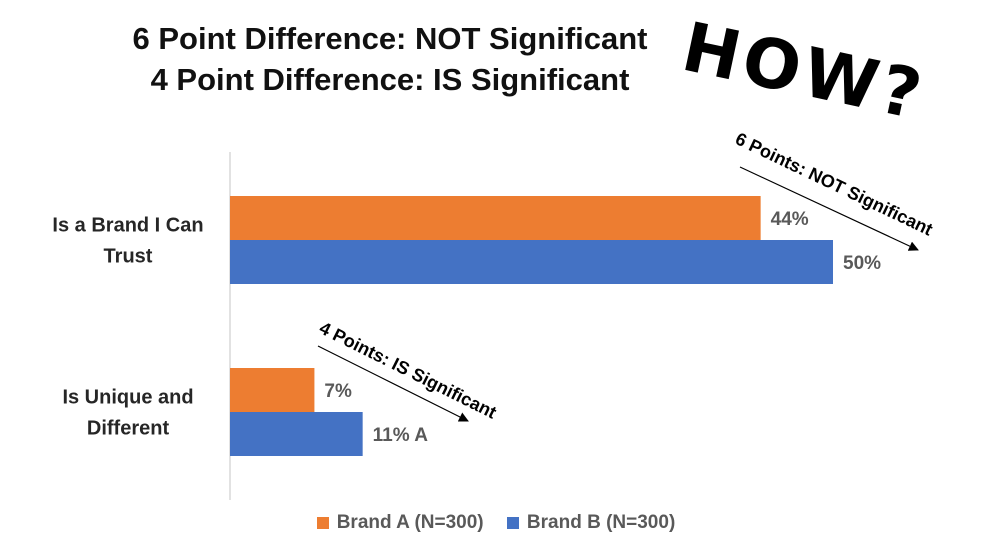 This screenshot has height=557, width=992. I want to click on legend-swatch-brand-a, so click(322, 523).